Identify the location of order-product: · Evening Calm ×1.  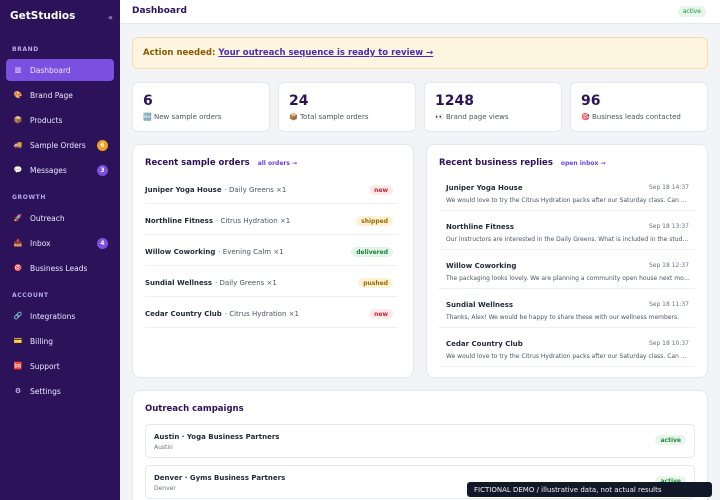
(251, 252).